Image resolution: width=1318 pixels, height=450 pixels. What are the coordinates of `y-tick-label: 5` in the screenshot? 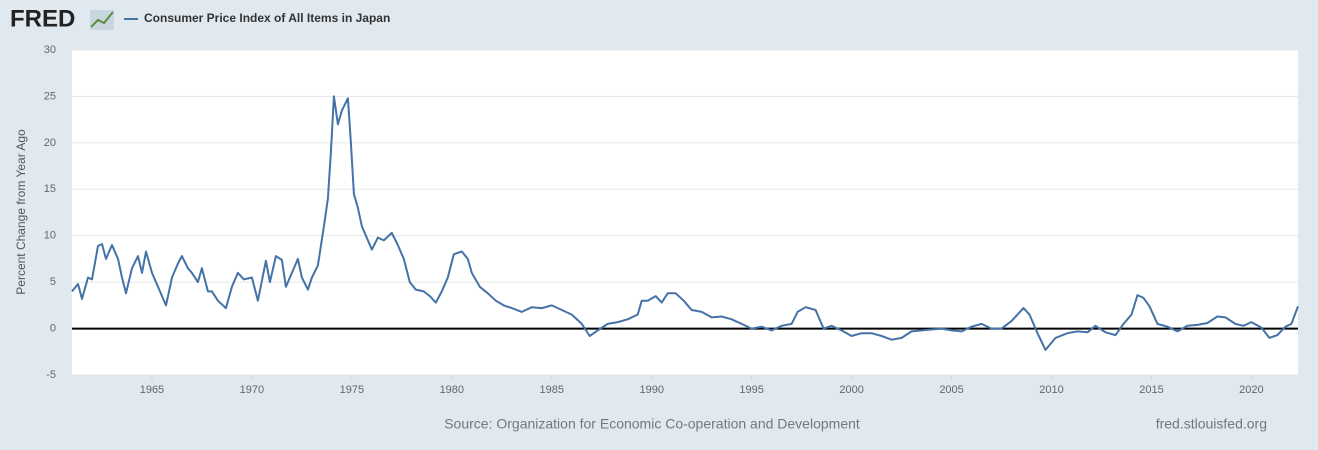 It's located at (53, 282).